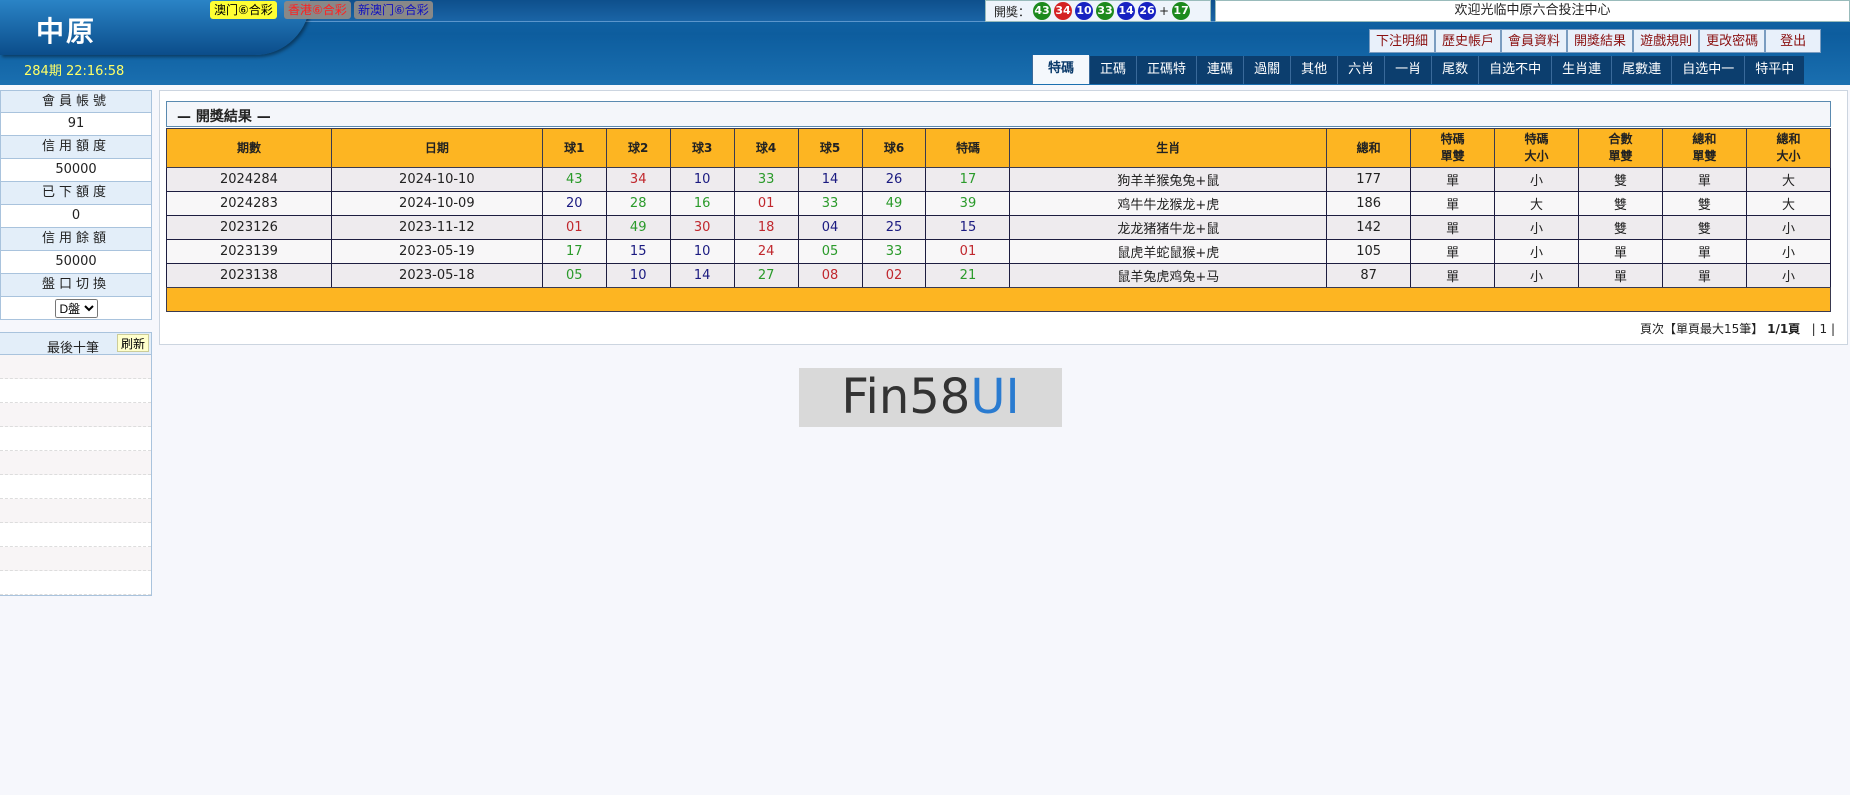 This screenshot has height=795, width=1850. Describe the element at coordinates (1168, 179) in the screenshot. I see `zodiac-cell: 狗羊羊猴兔兔+鼠` at that location.